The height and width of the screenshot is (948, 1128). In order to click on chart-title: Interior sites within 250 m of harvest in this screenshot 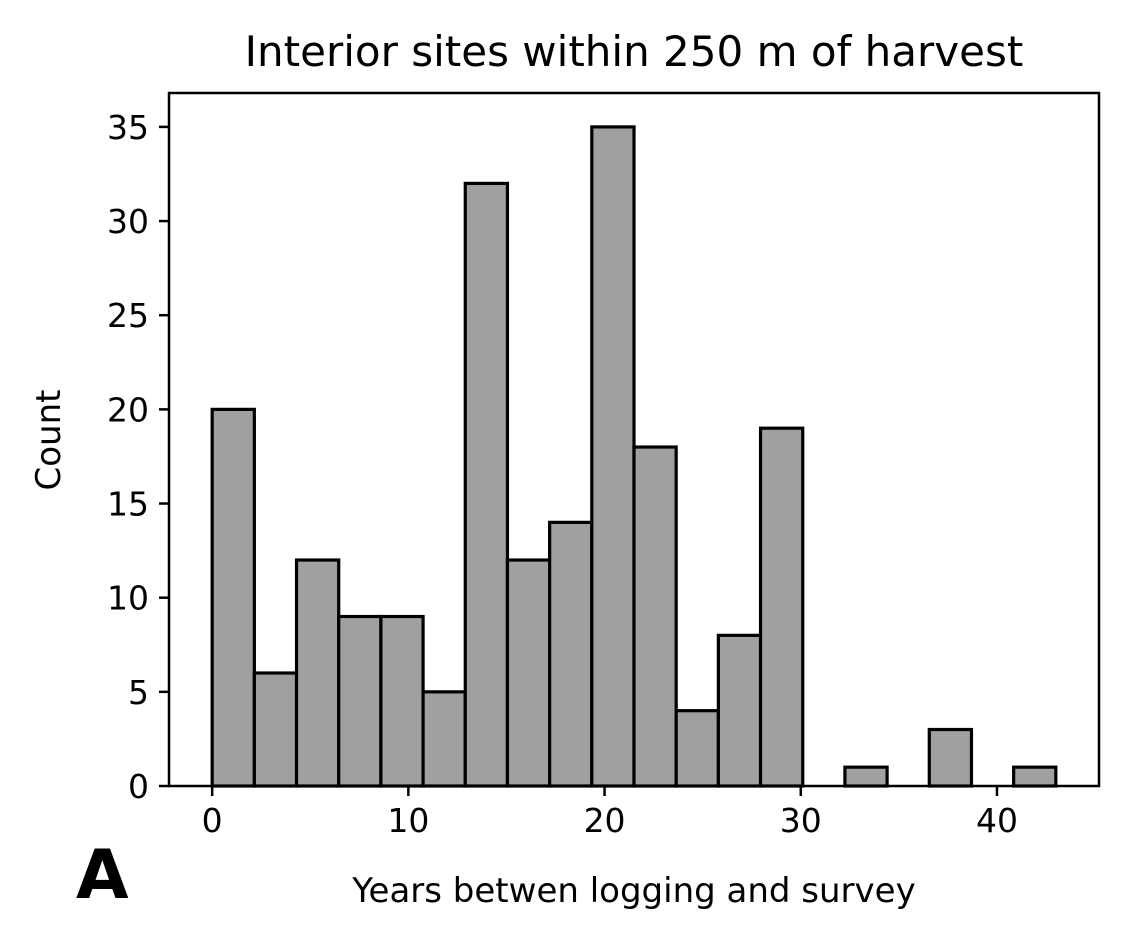, I will do `click(634, 51)`.